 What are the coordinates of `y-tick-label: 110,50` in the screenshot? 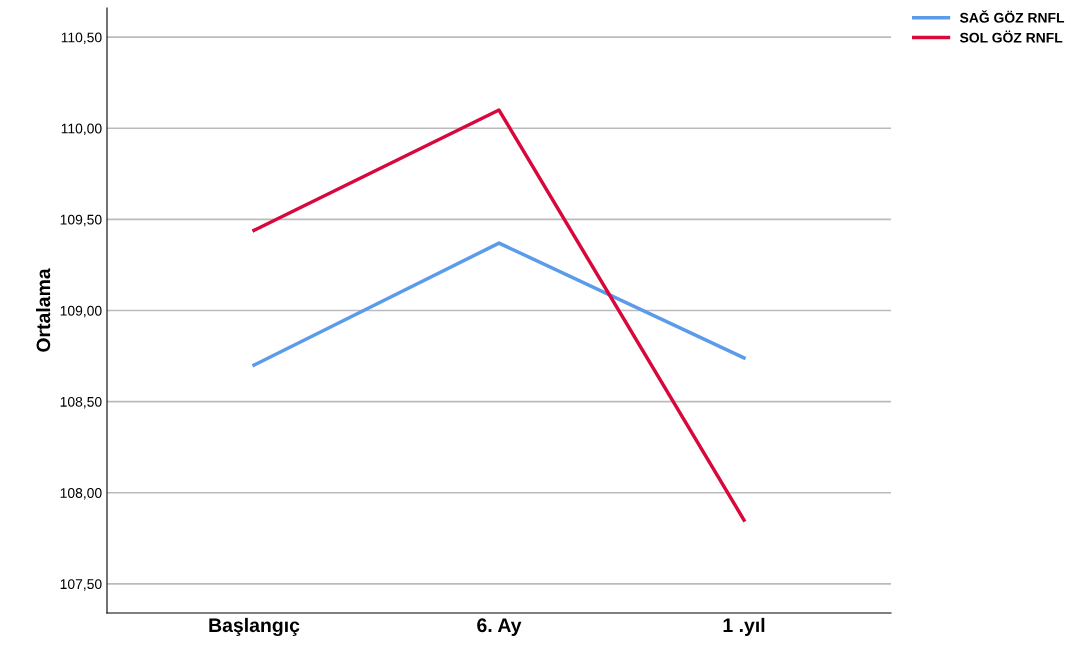 It's located at (81, 38).